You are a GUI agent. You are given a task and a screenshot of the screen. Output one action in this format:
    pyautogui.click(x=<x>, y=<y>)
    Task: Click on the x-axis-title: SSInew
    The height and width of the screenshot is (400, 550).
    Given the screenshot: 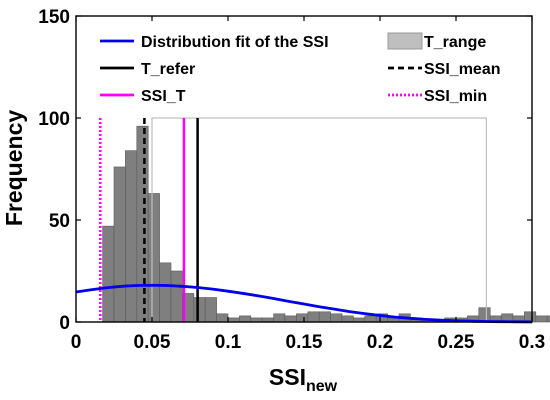 What is the action you would take?
    pyautogui.click(x=303, y=379)
    